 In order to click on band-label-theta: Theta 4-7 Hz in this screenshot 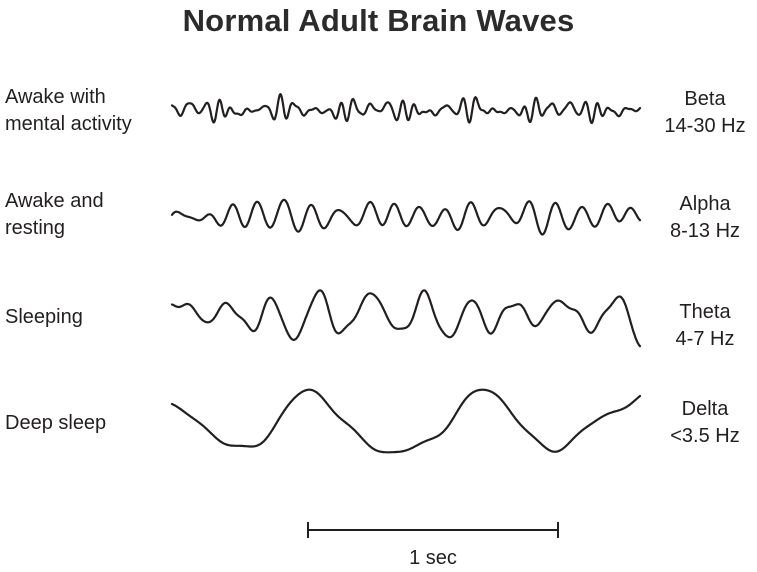, I will do `click(705, 326)`.